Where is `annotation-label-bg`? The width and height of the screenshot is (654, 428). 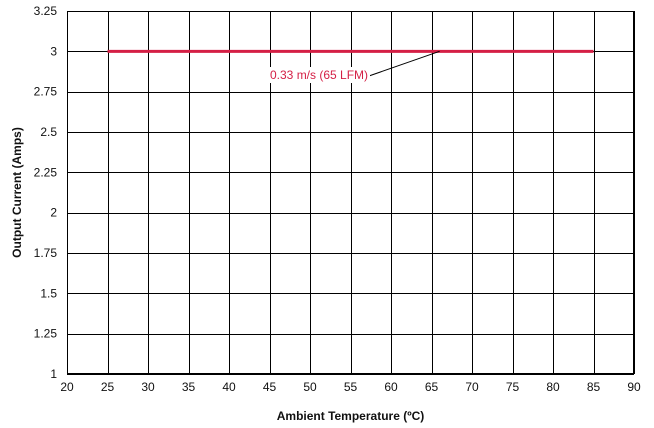 annotation-label-bg is located at coordinates (318, 75).